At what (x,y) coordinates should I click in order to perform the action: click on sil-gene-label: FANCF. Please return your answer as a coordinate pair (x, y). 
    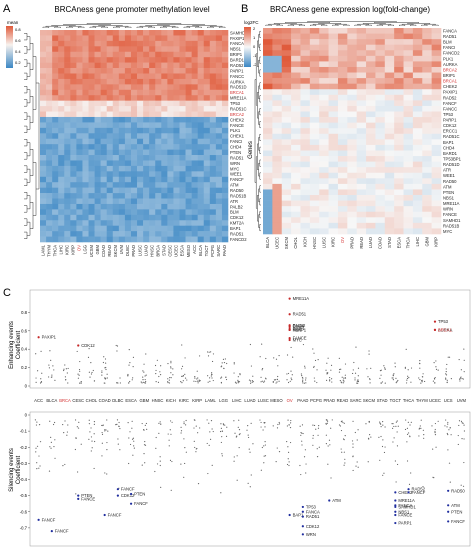
    Looking at the image, I should click on (115, 514).